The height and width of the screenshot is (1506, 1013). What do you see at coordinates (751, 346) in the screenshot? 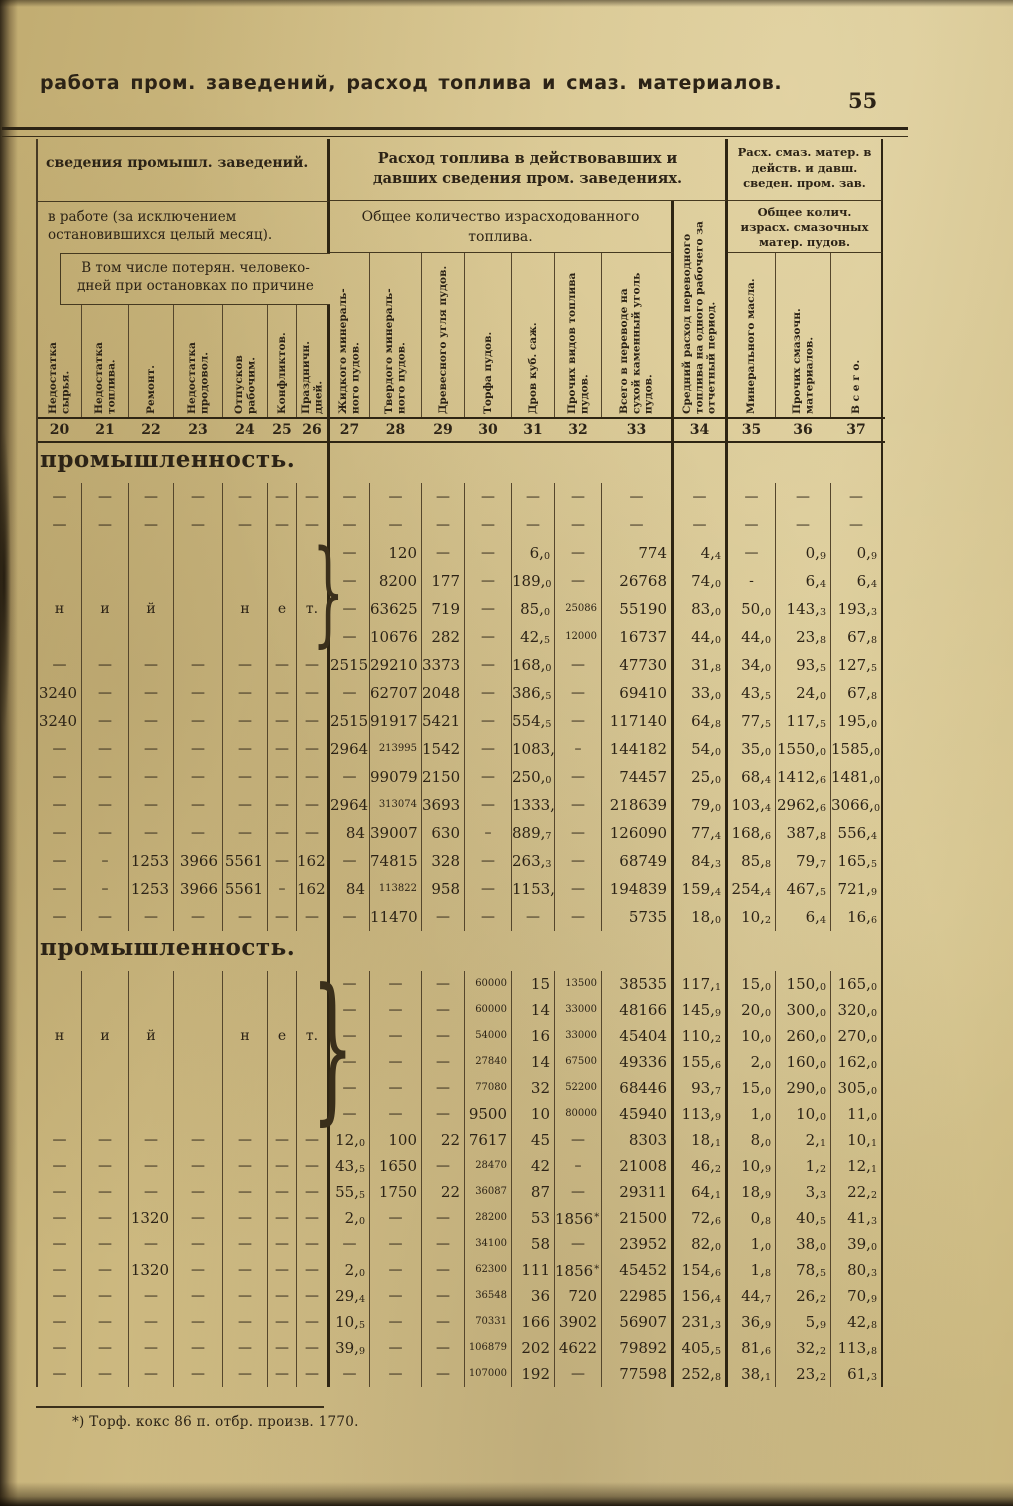
I see `column-header-35: Минерального масла.` at bounding box center [751, 346].